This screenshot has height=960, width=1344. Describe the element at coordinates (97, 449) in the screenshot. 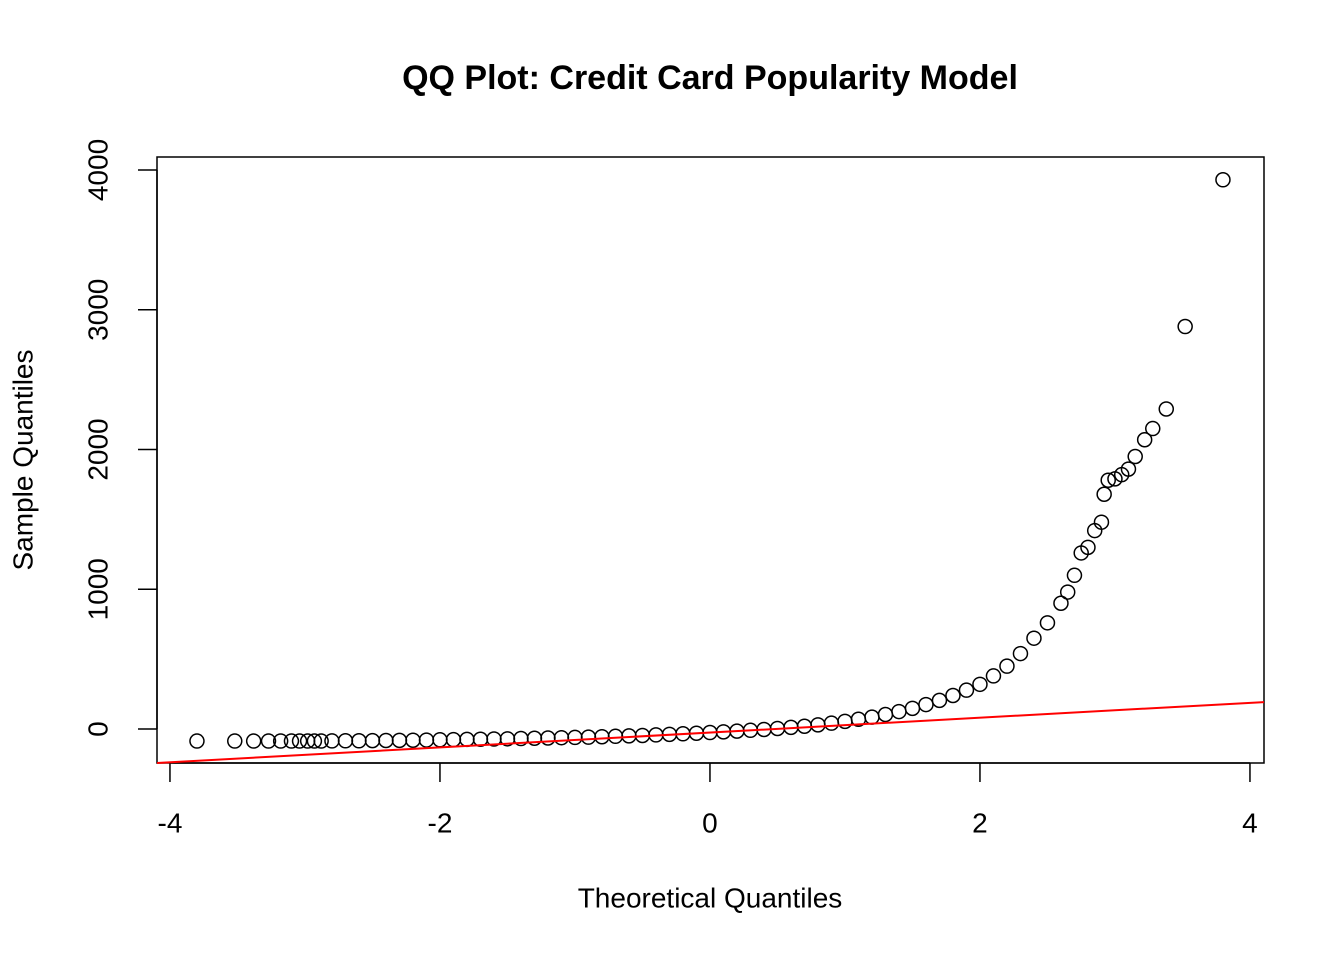

I see `y-tick-label: 2000` at that location.